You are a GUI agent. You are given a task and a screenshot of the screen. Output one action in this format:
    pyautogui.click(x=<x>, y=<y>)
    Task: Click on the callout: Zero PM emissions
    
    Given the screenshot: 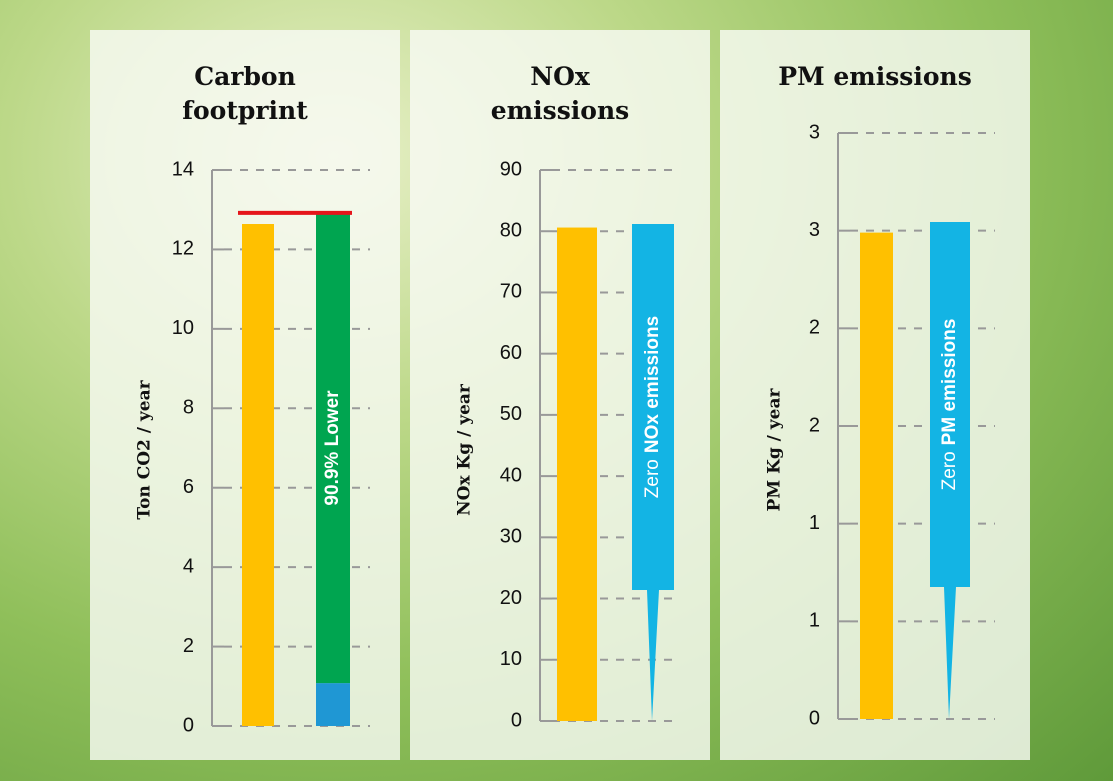 What is the action you would take?
    pyautogui.click(x=950, y=470)
    